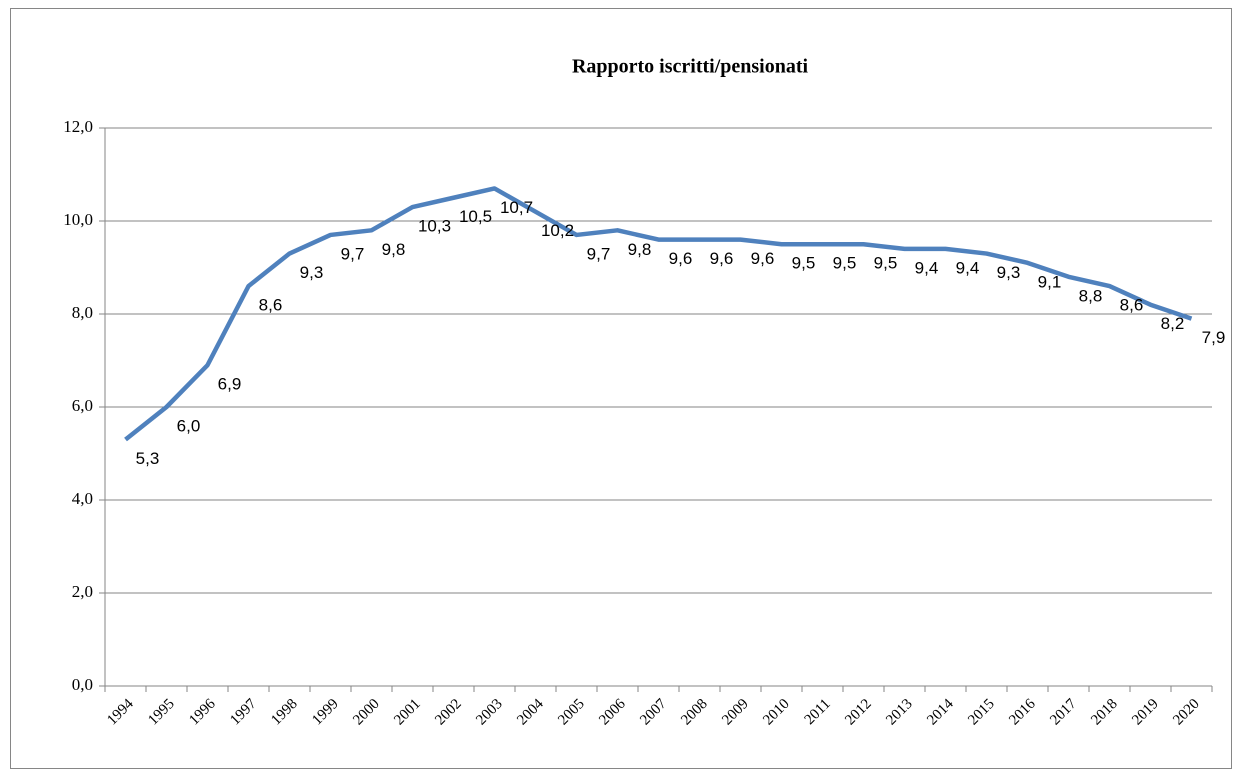  What do you see at coordinates (82, 405) in the screenshot?
I see `y-tick-label: 6,0` at bounding box center [82, 405].